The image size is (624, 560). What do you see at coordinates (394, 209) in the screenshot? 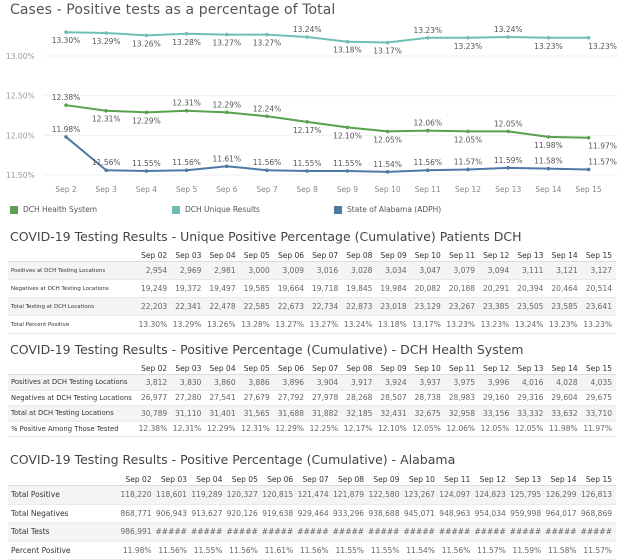
I see `legend-label: State of Alabama (ADPH)` at bounding box center [394, 209].